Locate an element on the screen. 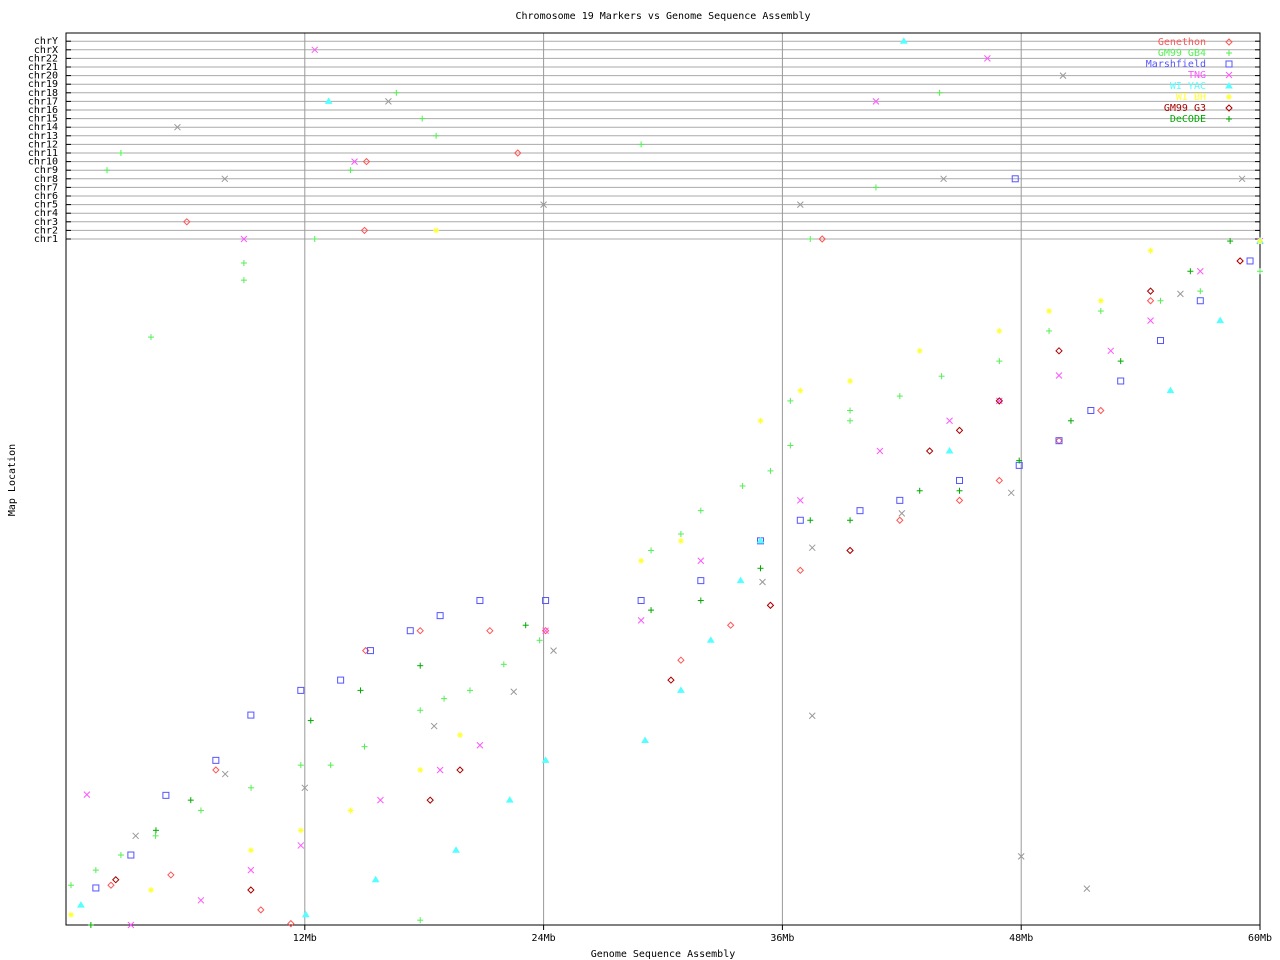 The width and height of the screenshot is (1280, 960). chromosome-label: chr15 is located at coordinates (43, 119).